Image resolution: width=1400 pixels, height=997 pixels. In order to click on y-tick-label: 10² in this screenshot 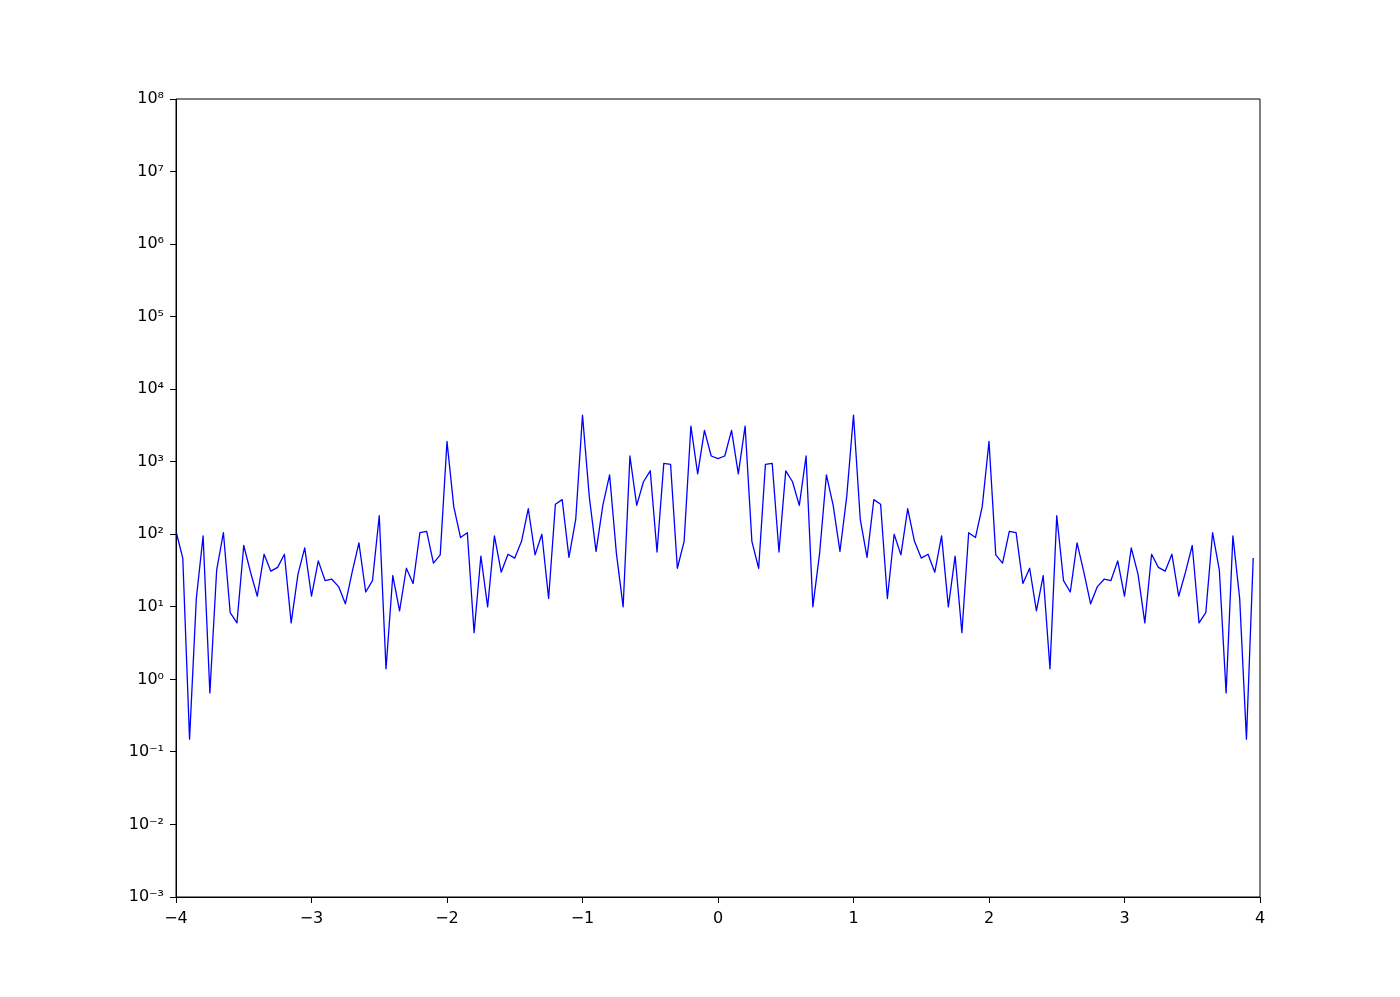, I will do `click(150, 533)`.